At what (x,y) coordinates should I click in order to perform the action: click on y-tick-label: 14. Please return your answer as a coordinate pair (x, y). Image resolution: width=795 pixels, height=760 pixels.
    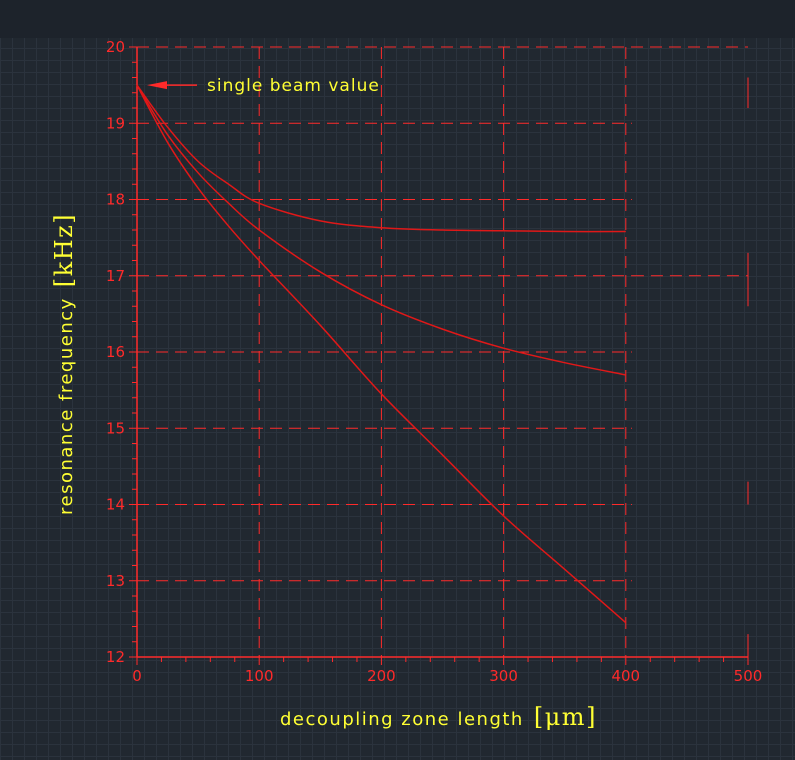
    Looking at the image, I should click on (115, 505).